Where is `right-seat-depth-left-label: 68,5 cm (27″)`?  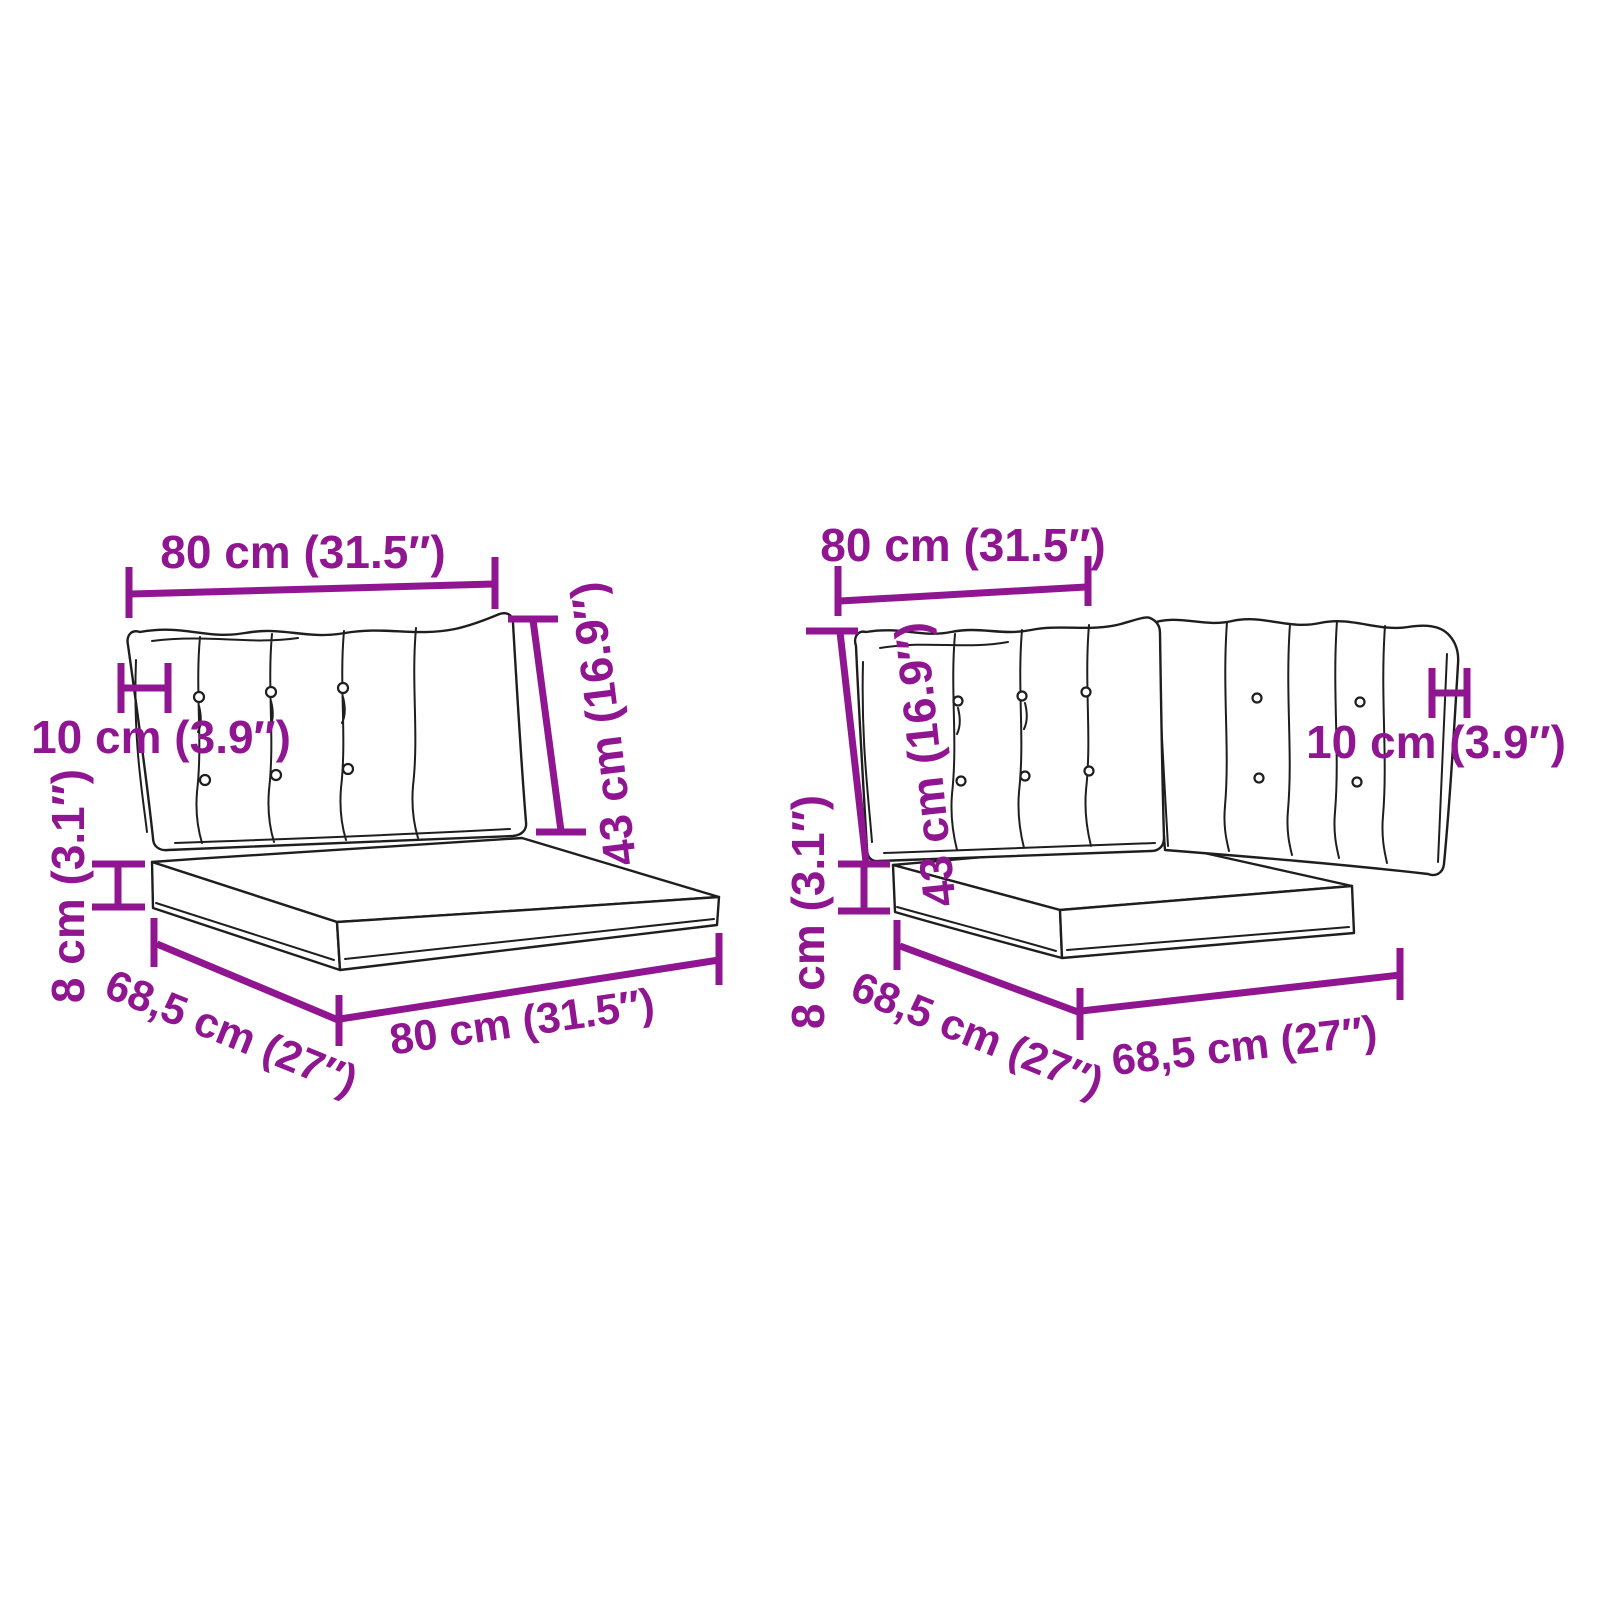 right-seat-depth-left-label: 68,5 cm (27″) is located at coordinates (977, 1035).